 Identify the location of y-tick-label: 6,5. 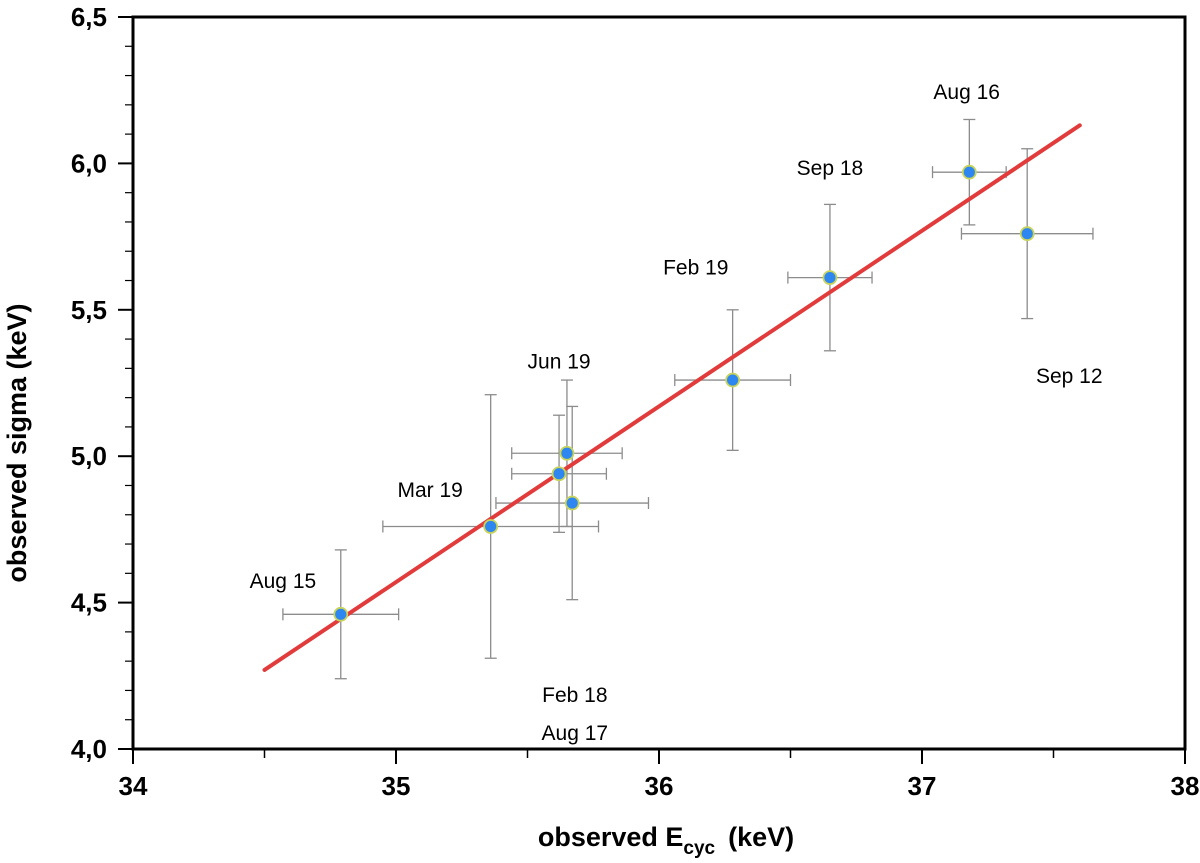
(89, 17).